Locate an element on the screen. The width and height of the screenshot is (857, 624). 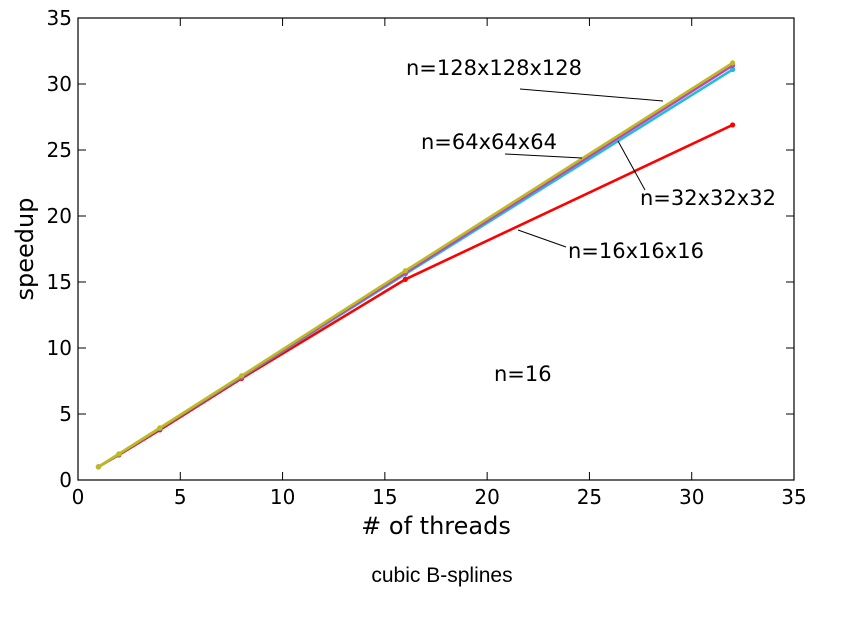
y-tick-label: 10 is located at coordinates (59, 348).